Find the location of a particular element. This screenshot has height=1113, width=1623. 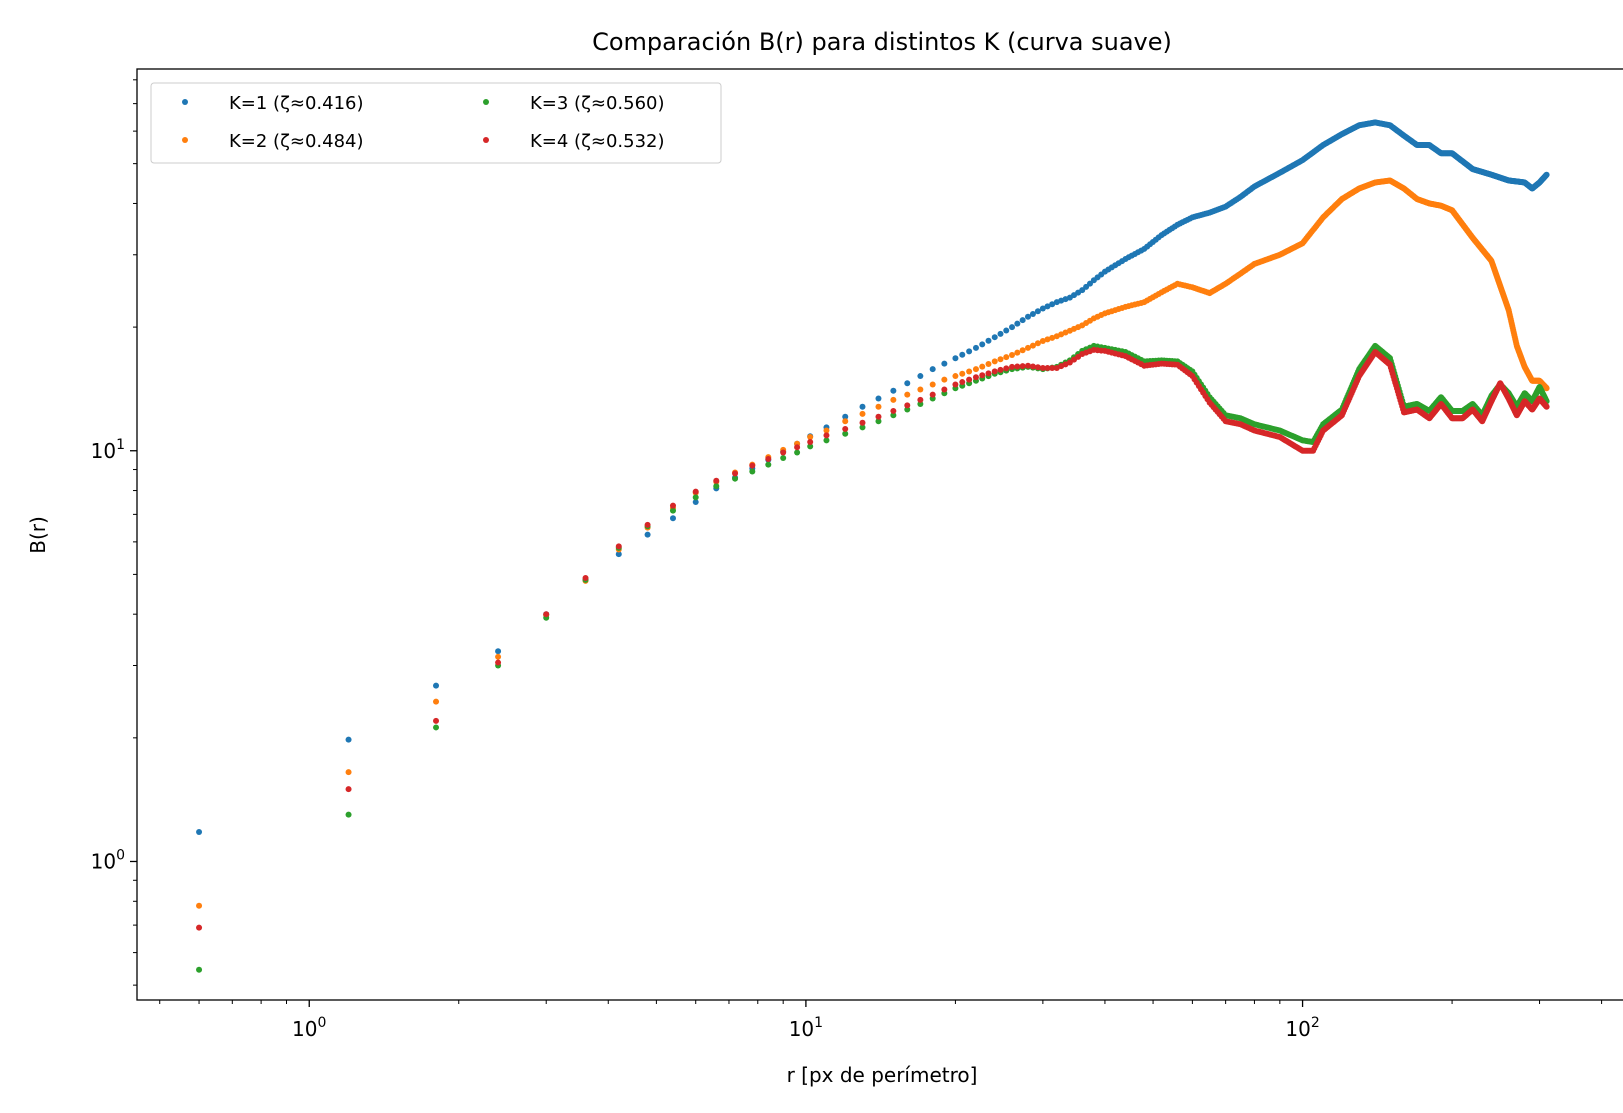

y-axis-label: B(r) is located at coordinates (38, 535).